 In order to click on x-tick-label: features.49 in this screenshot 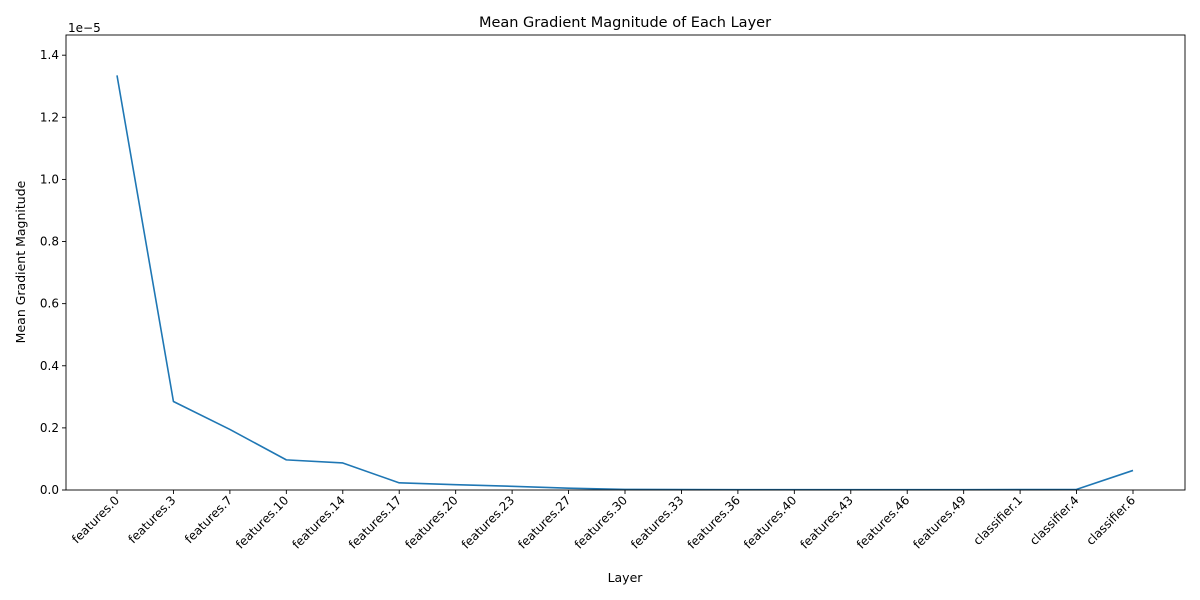, I will do `click(939, 522)`.